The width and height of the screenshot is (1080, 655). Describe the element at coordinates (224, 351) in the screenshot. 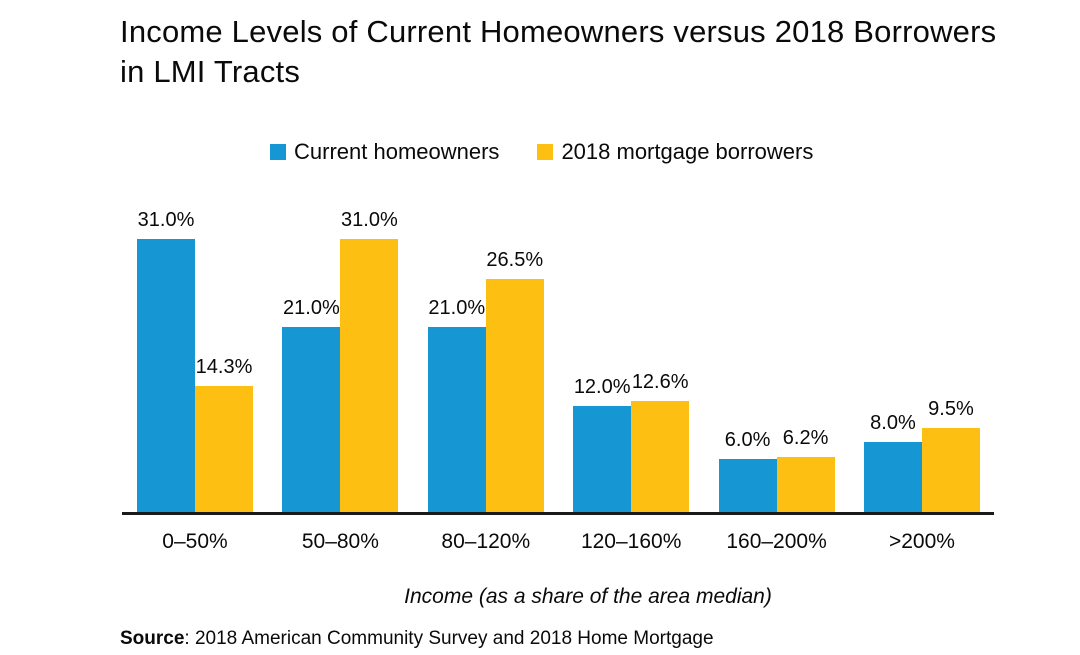

I see `bar-with-label: 14.3%` at that location.